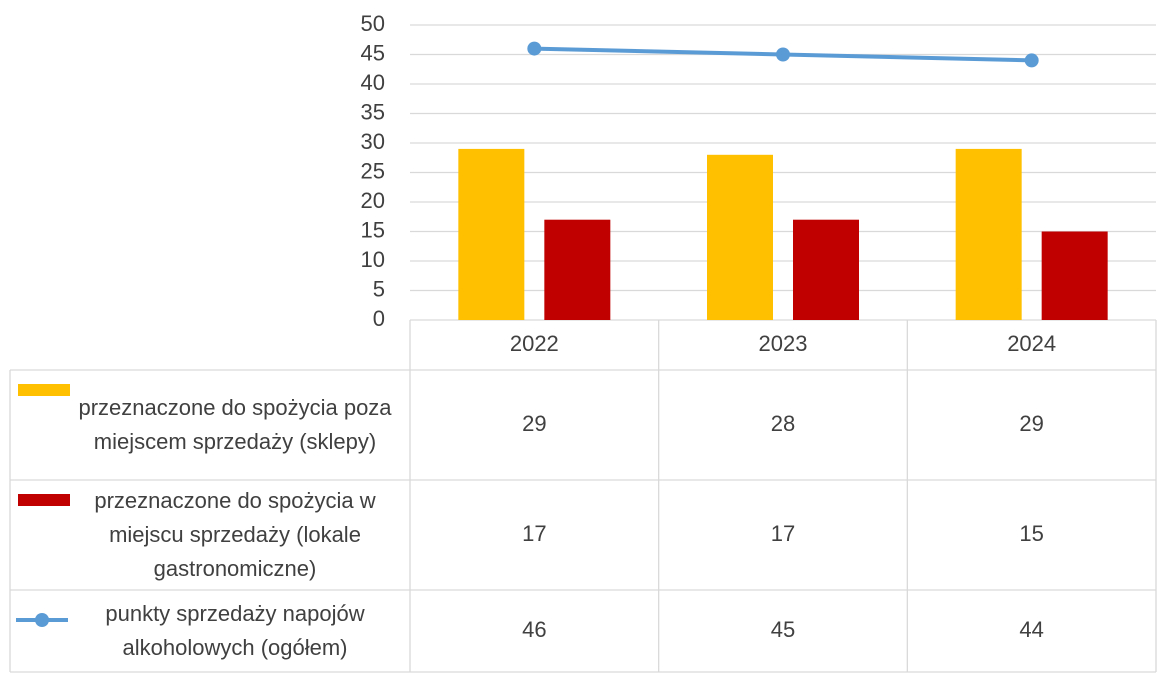 Image resolution: width=1157 pixels, height=673 pixels. I want to click on y-tick-label: 5, so click(379, 288).